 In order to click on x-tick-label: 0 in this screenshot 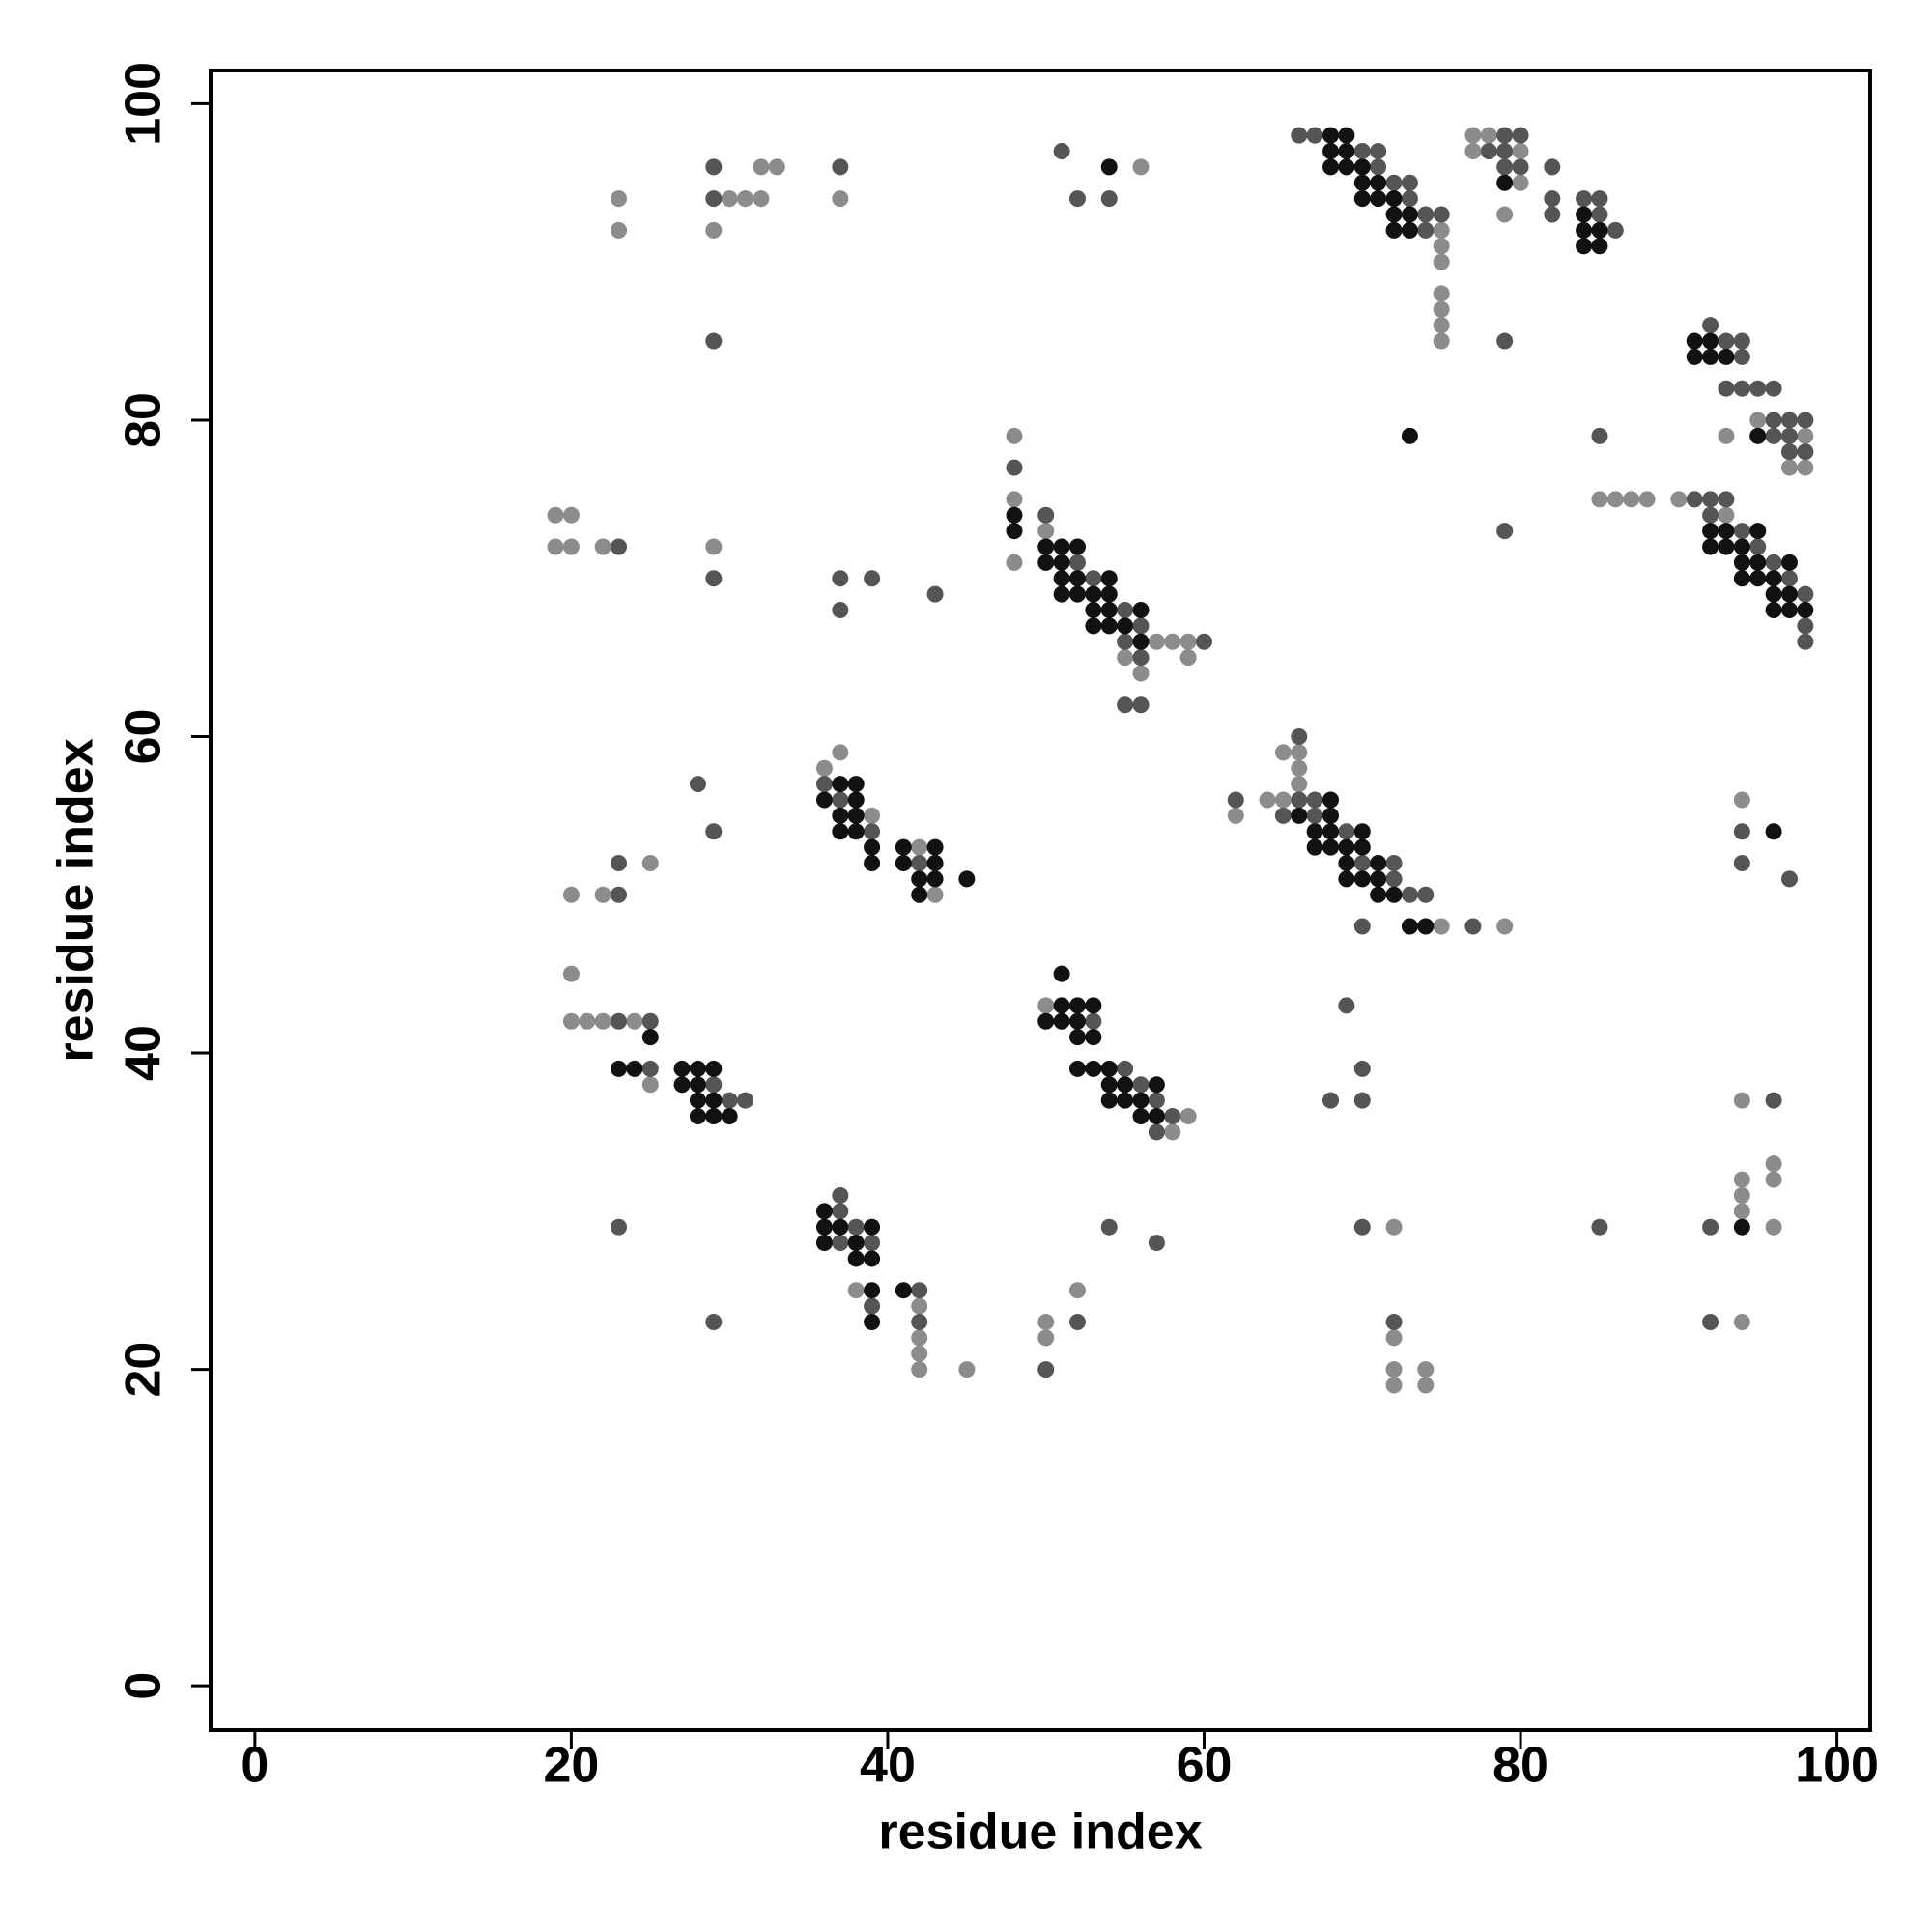, I will do `click(255, 1766)`.